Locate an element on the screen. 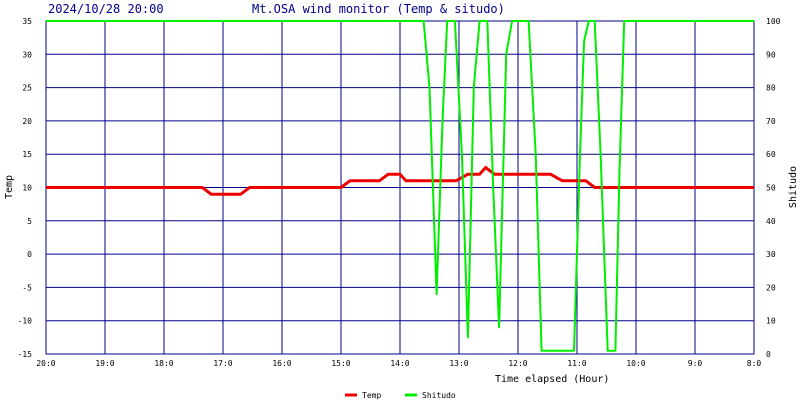 This screenshot has width=800, height=400. y-right-tick-label: 50 is located at coordinates (771, 188).